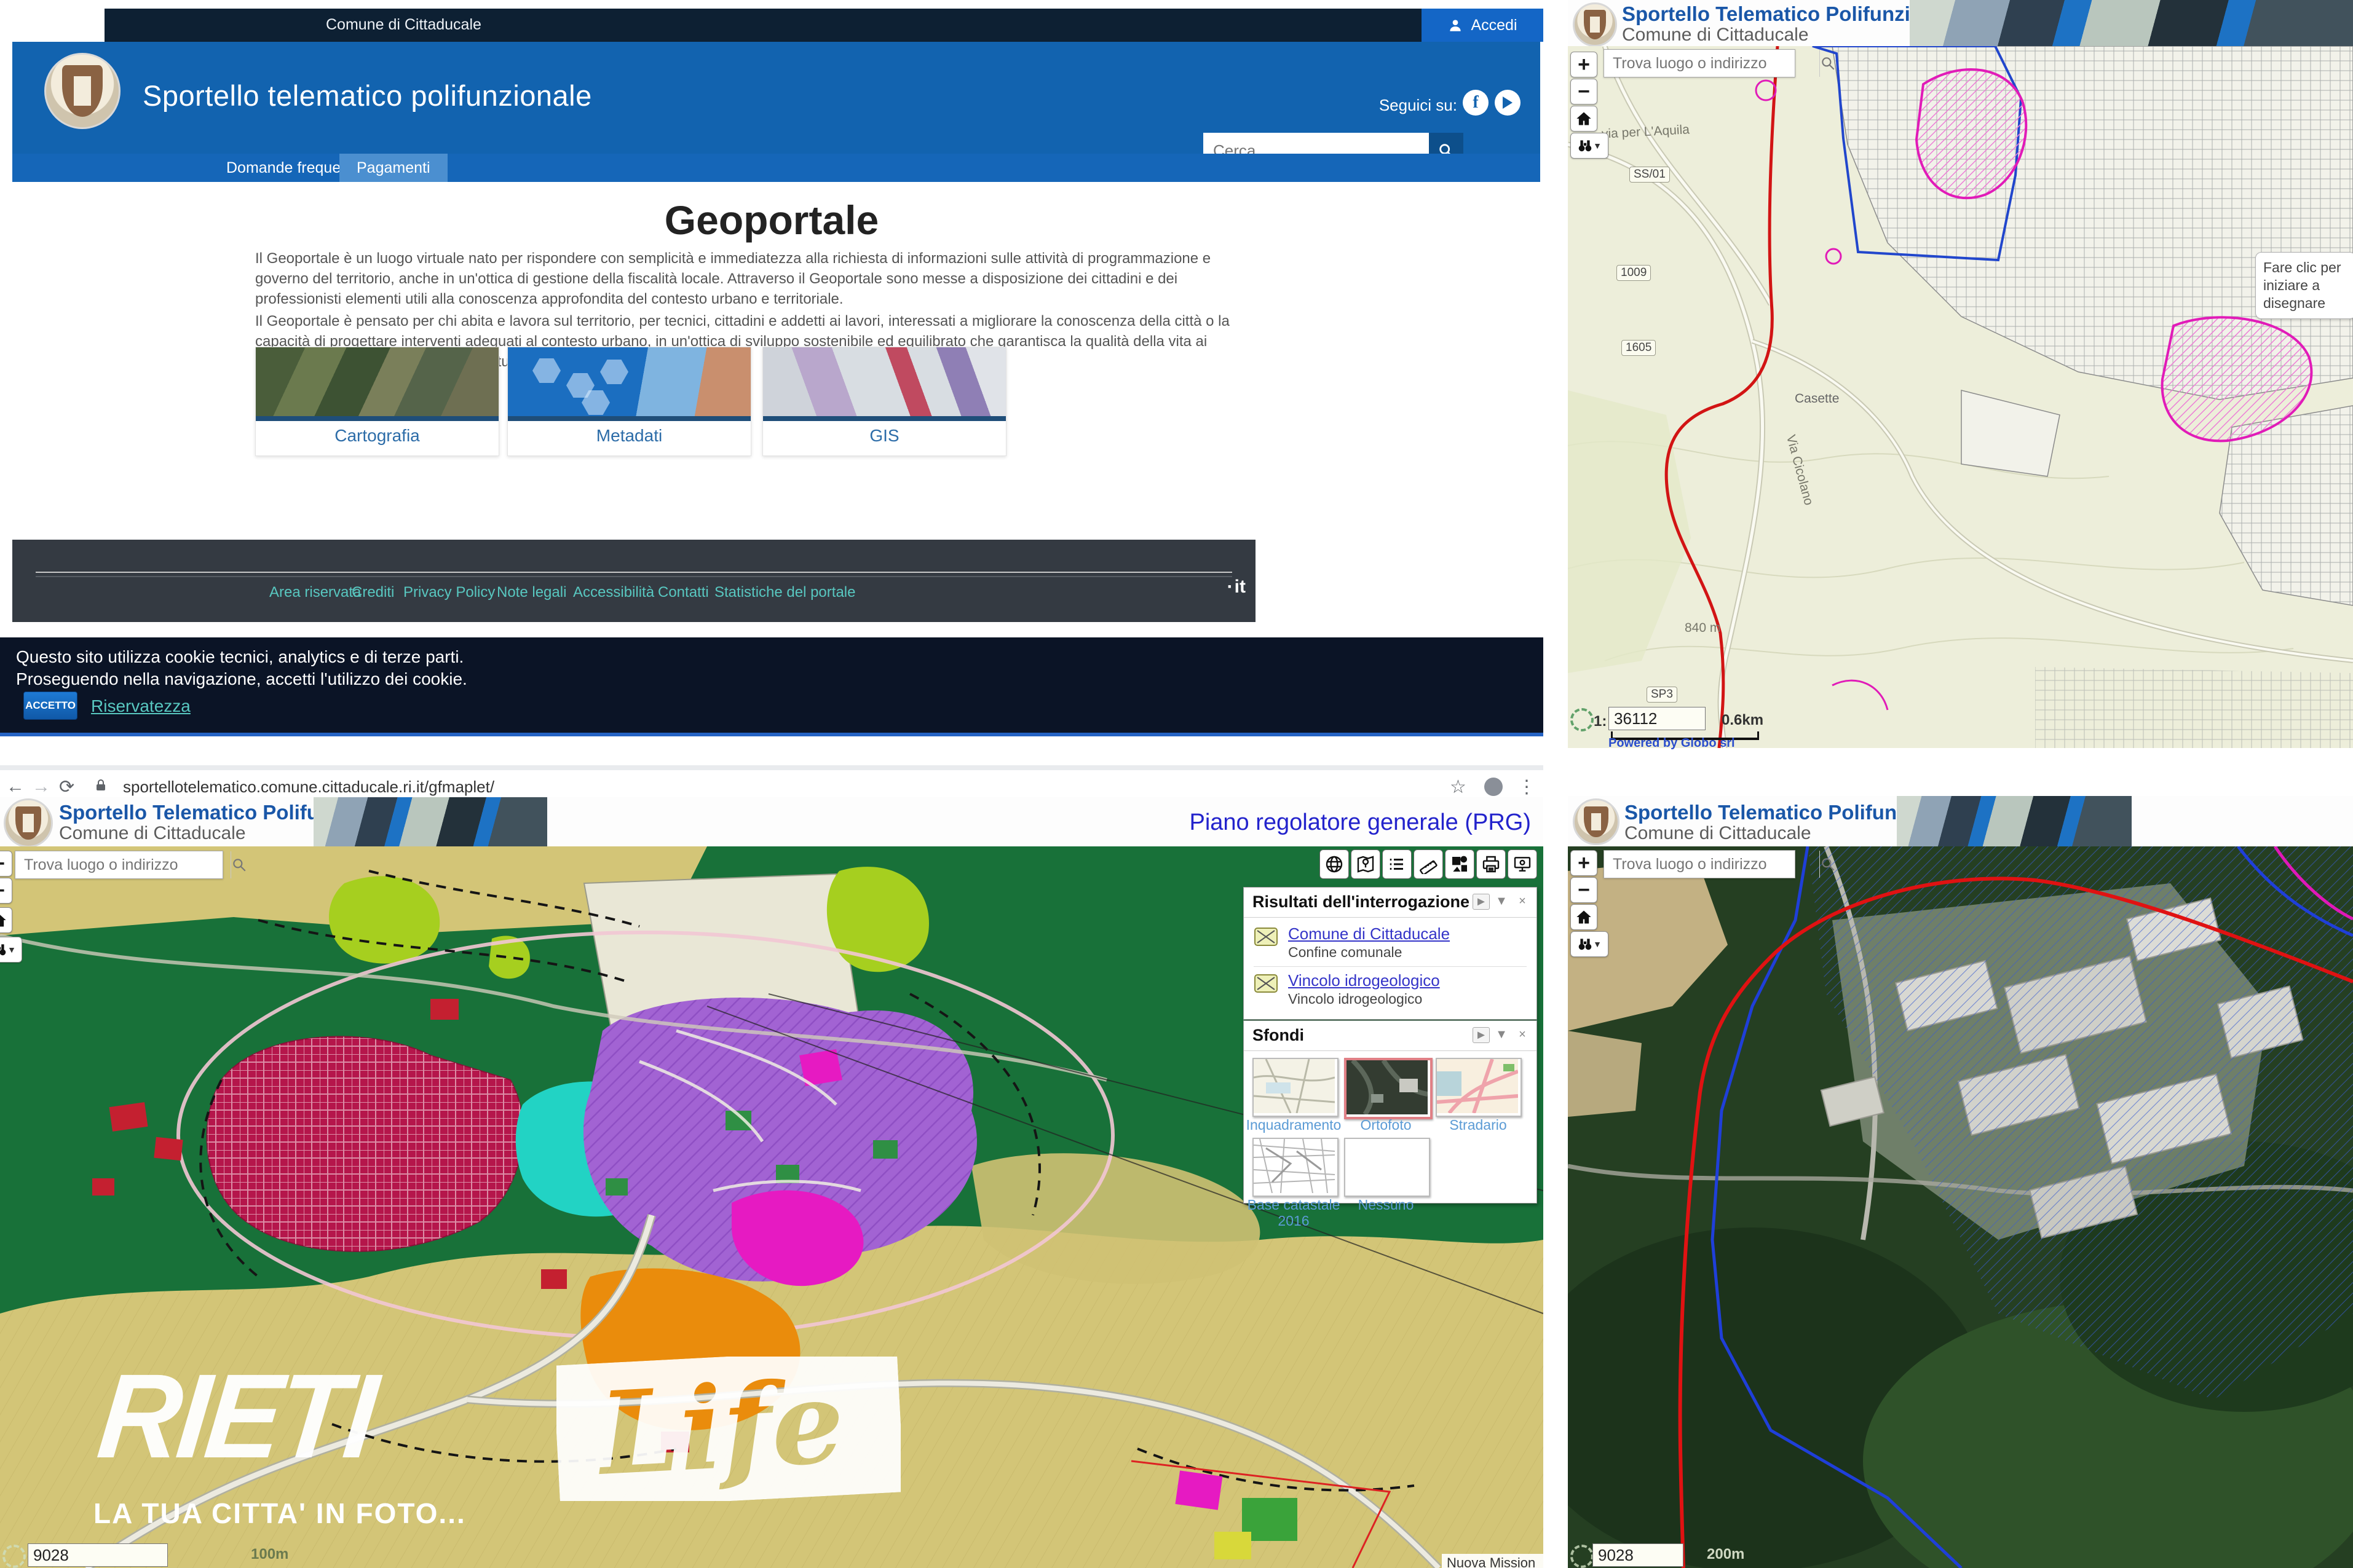  I want to click on basemap-gallery-icon, so click(1459, 864).